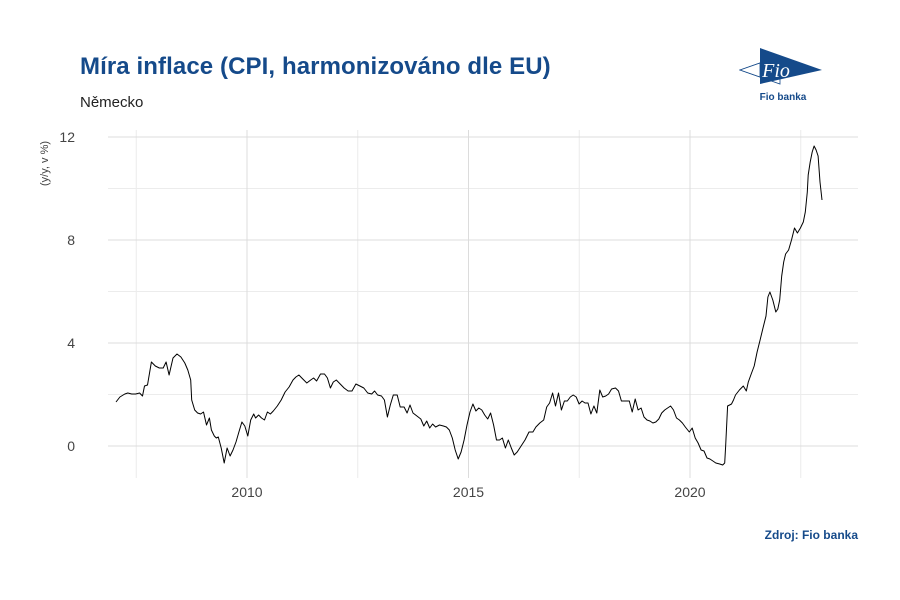 Image resolution: width=900 pixels, height=600 pixels. I want to click on x-tick-label: 2010, so click(246, 492).